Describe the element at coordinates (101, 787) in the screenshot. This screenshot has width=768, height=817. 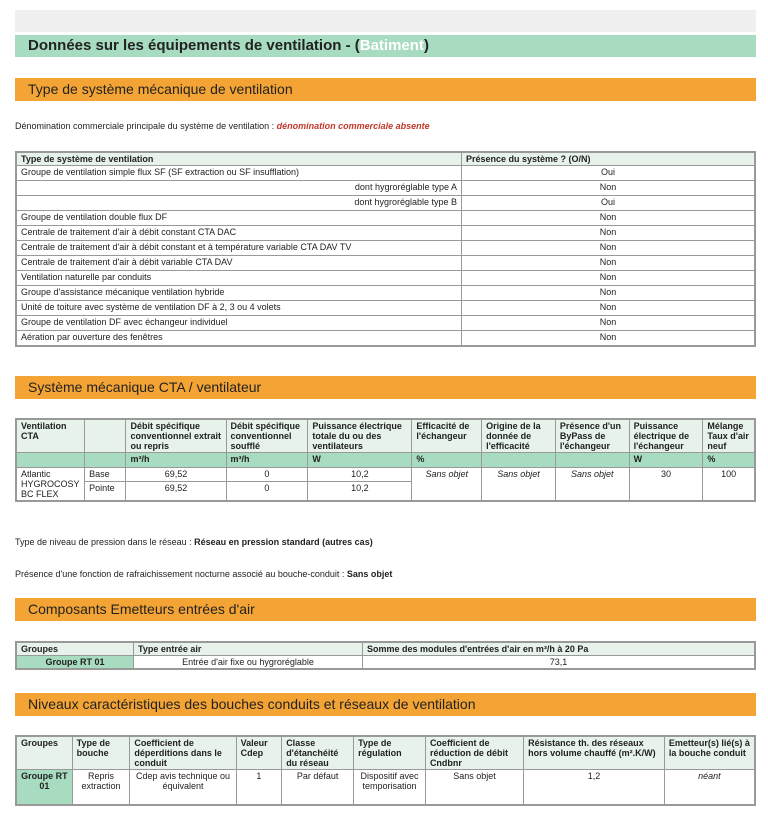
I see `cell: Repris extraction` at that location.